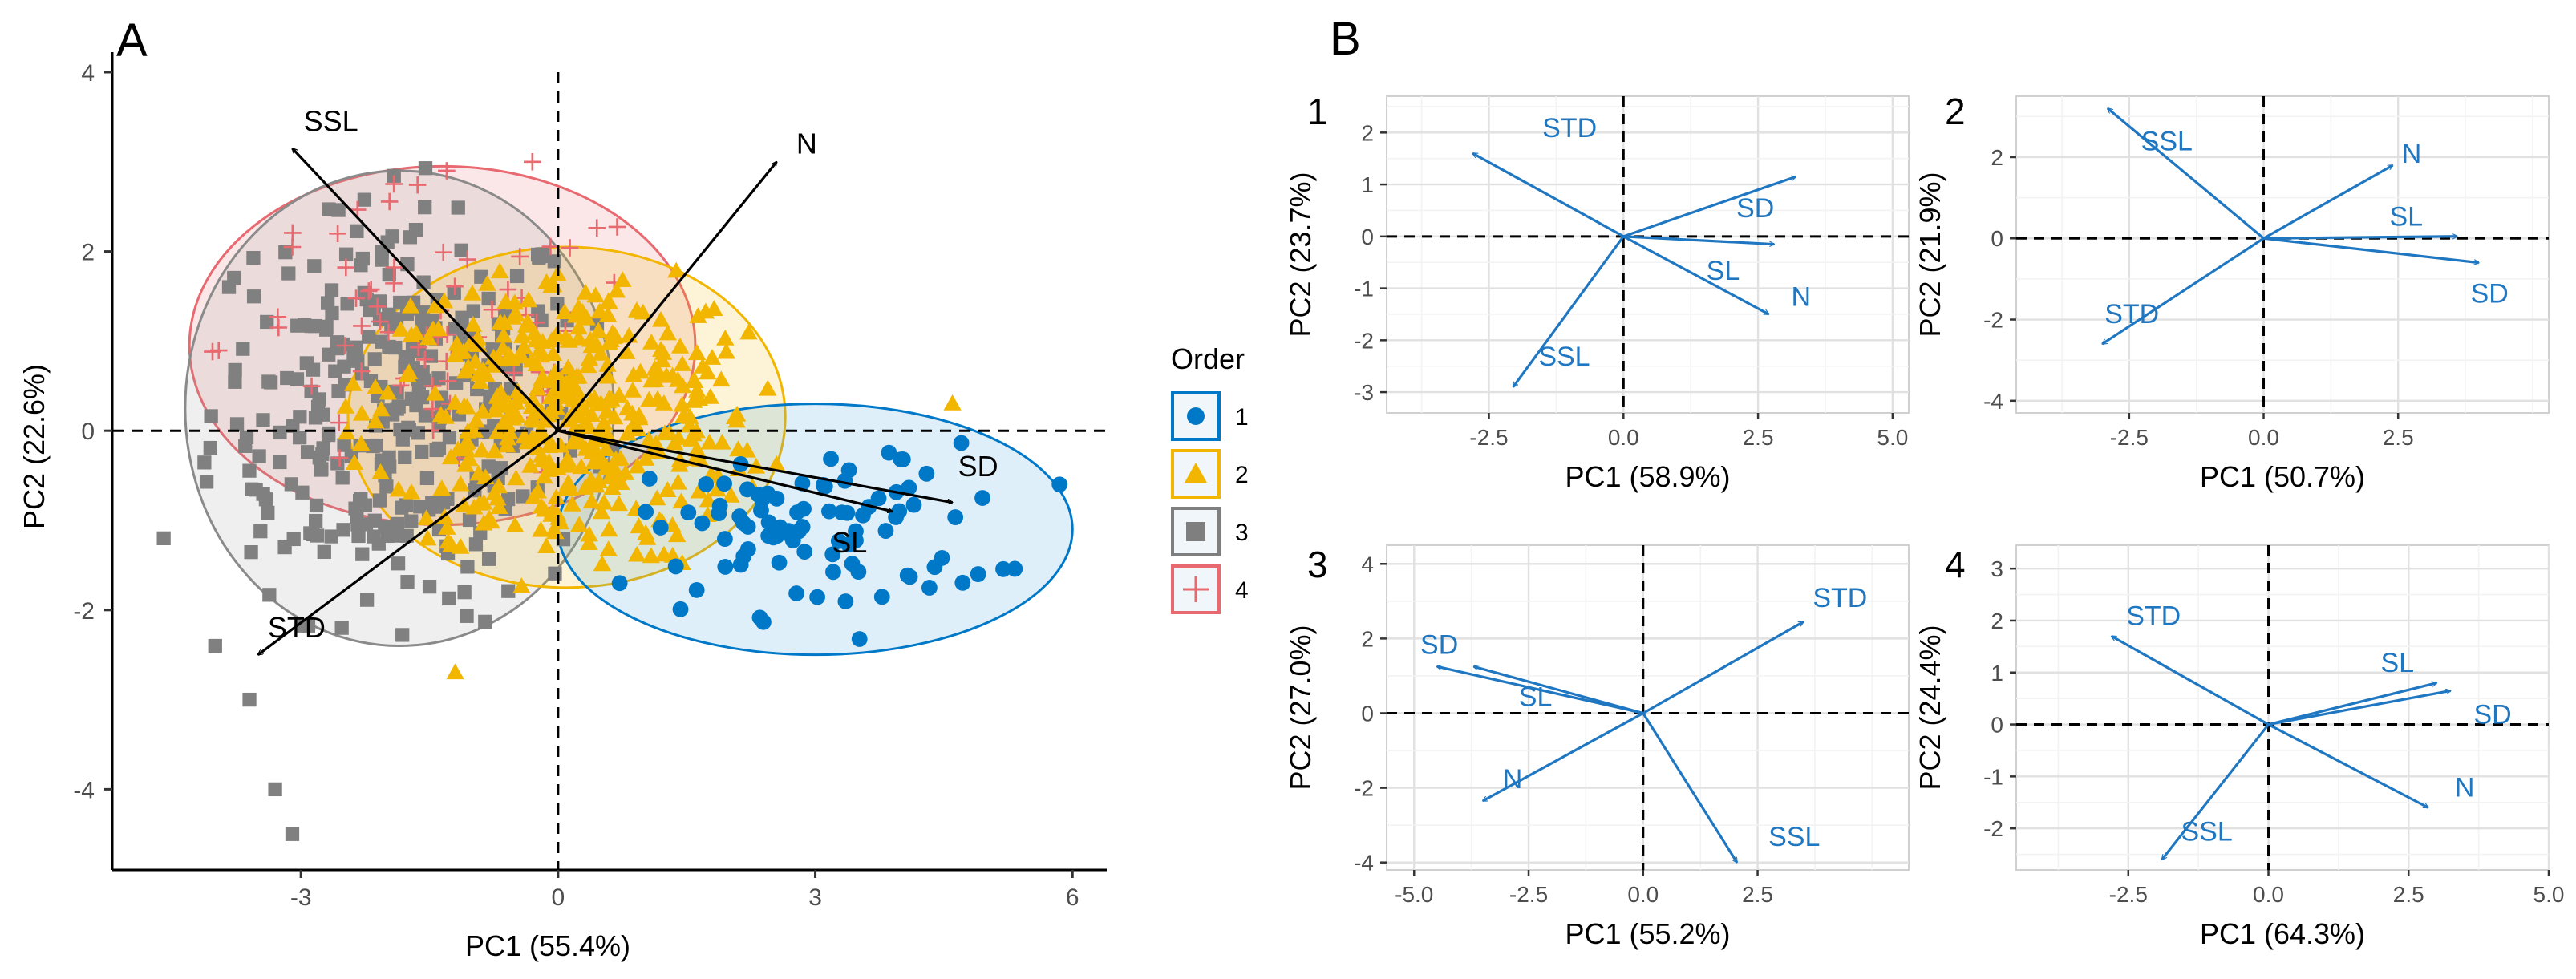 The width and height of the screenshot is (2576, 979). What do you see at coordinates (2131, 314) in the screenshot?
I see `loading-label-std: STD` at bounding box center [2131, 314].